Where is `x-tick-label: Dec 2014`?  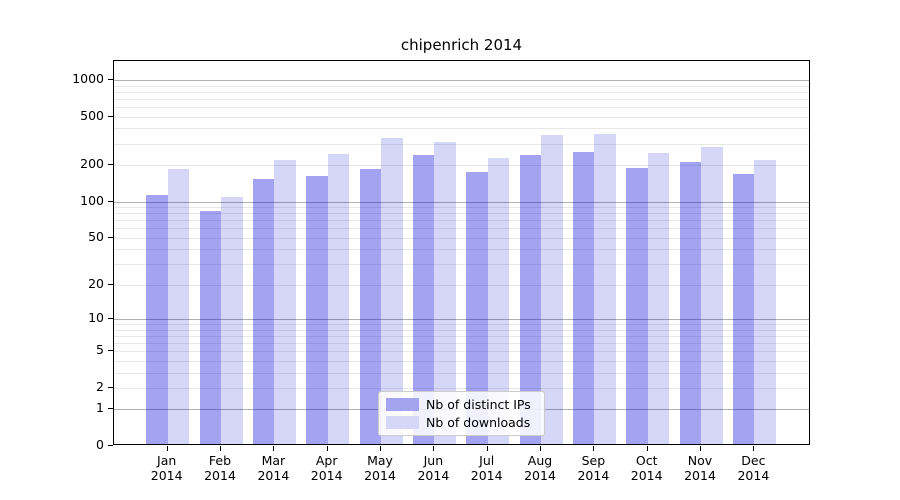 x-tick-label: Dec 2014 is located at coordinates (753, 468).